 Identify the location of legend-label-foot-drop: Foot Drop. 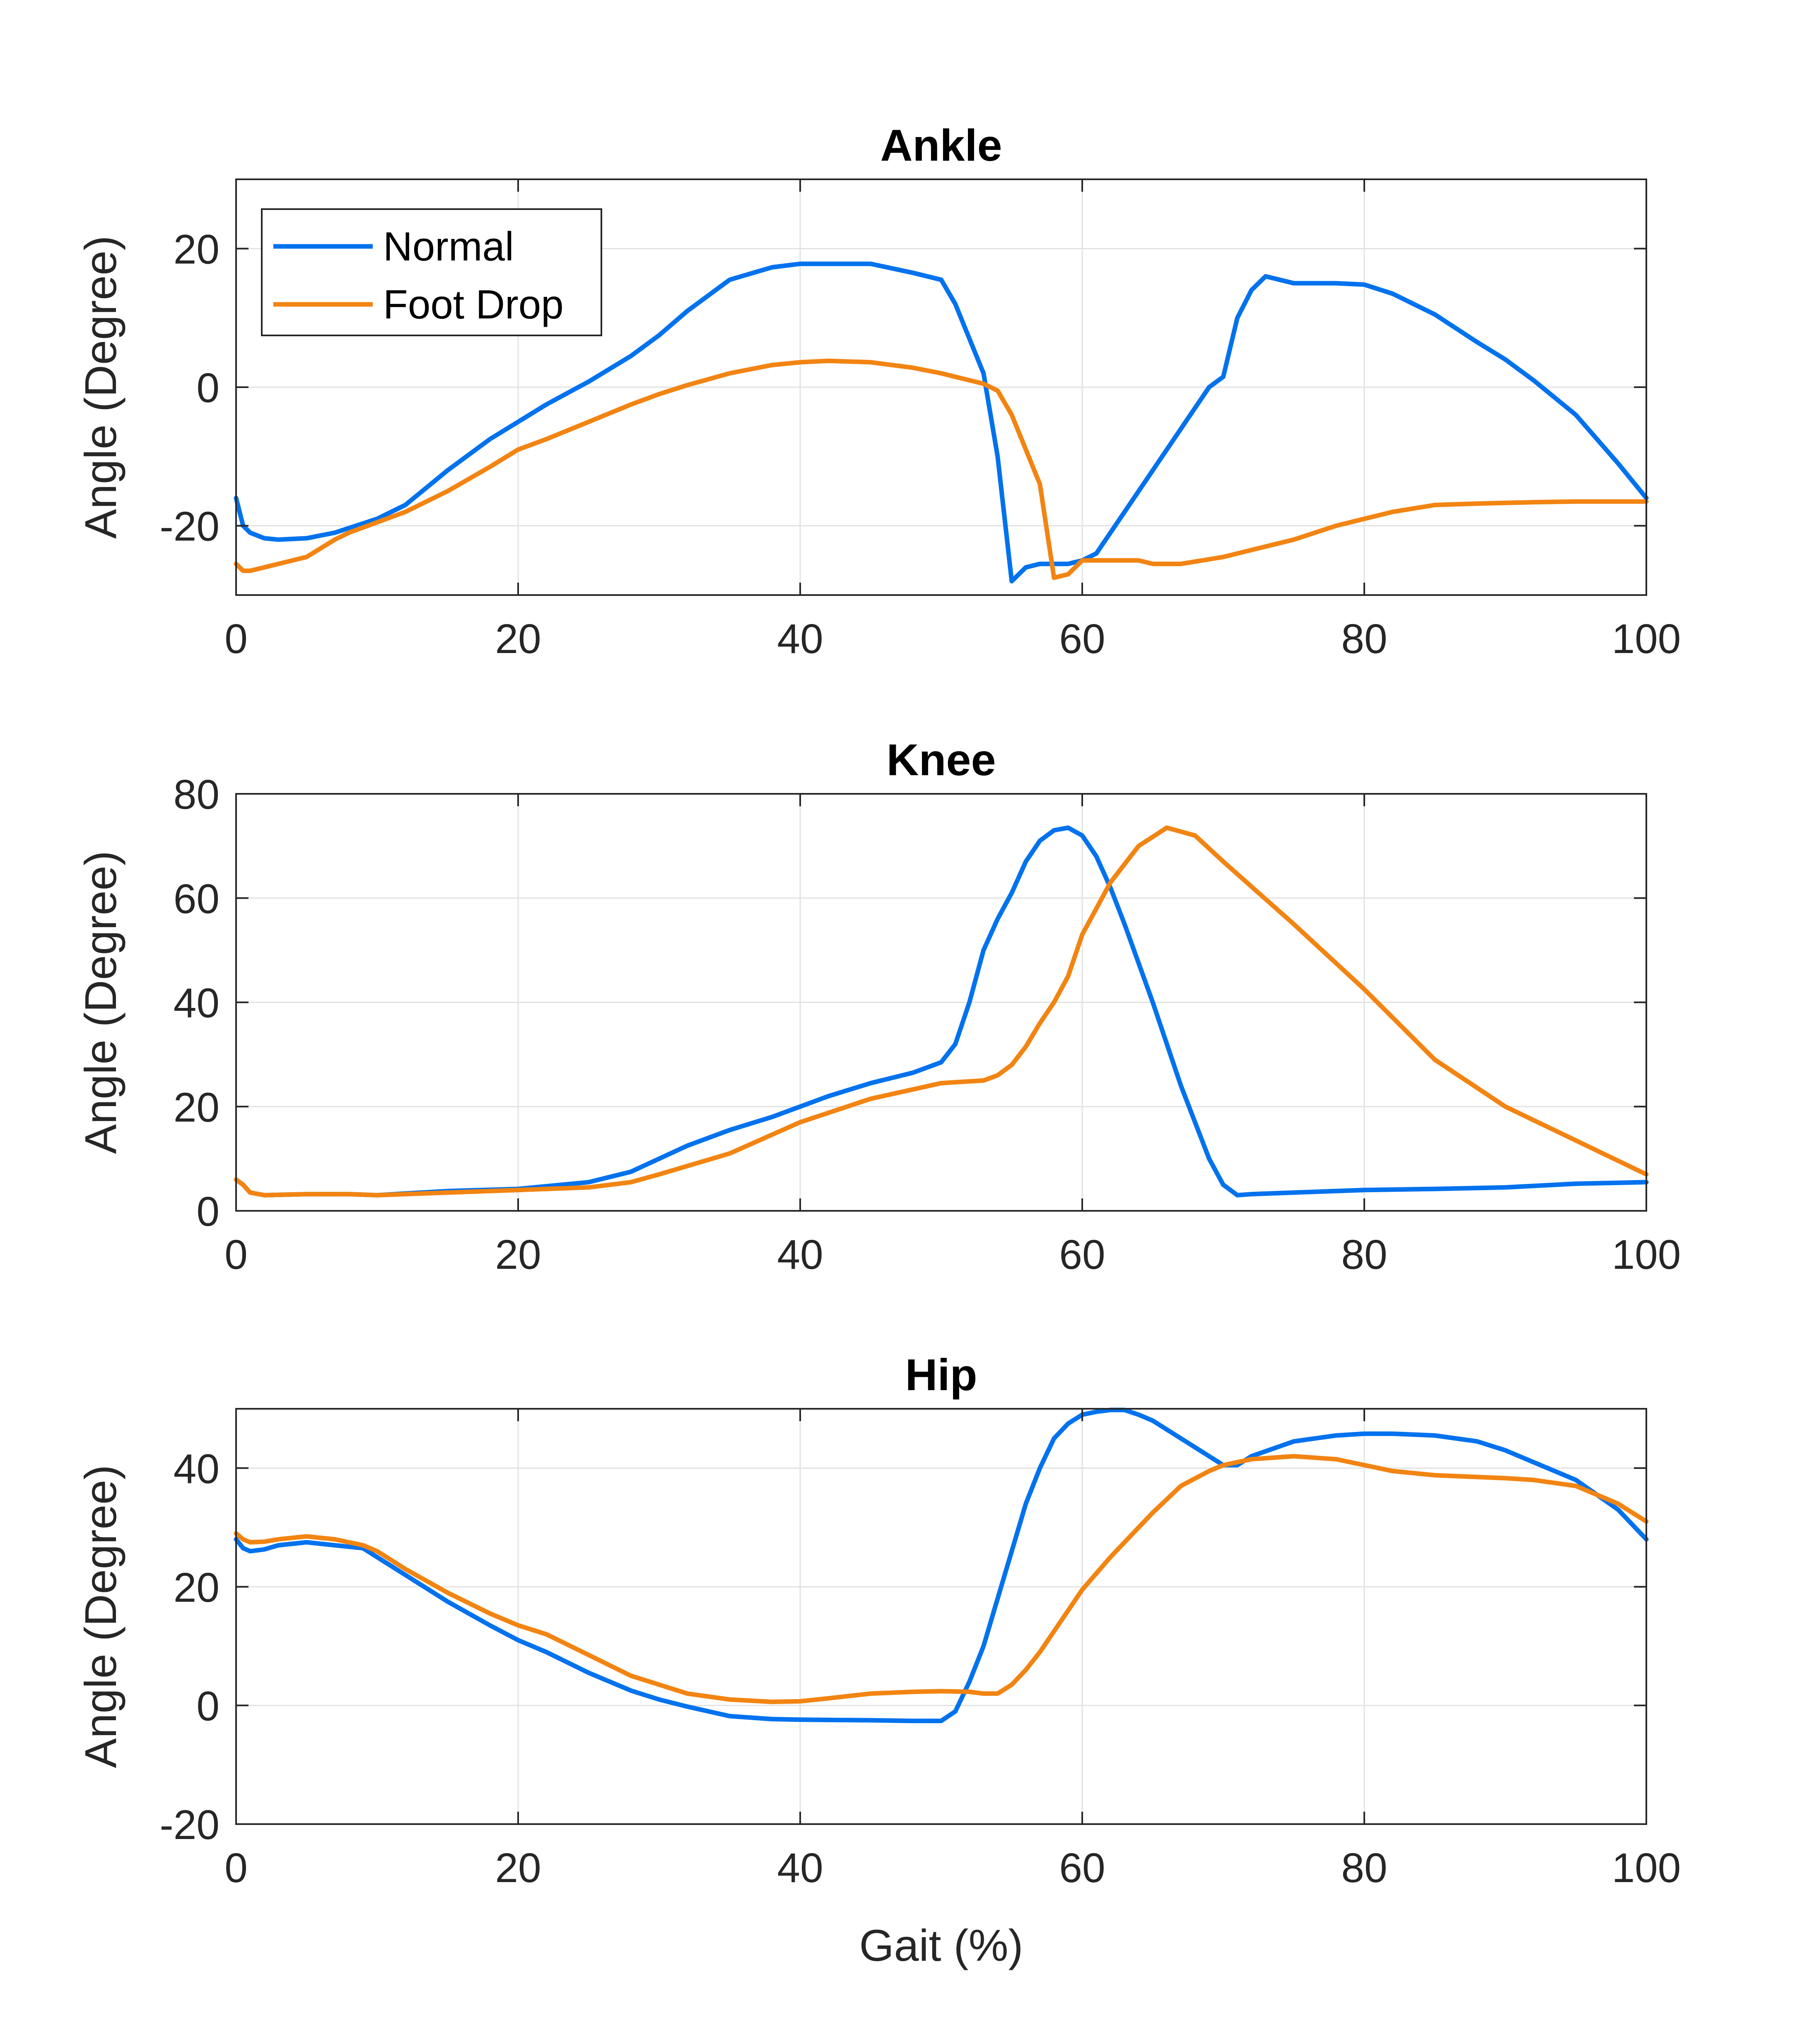
(473, 305).